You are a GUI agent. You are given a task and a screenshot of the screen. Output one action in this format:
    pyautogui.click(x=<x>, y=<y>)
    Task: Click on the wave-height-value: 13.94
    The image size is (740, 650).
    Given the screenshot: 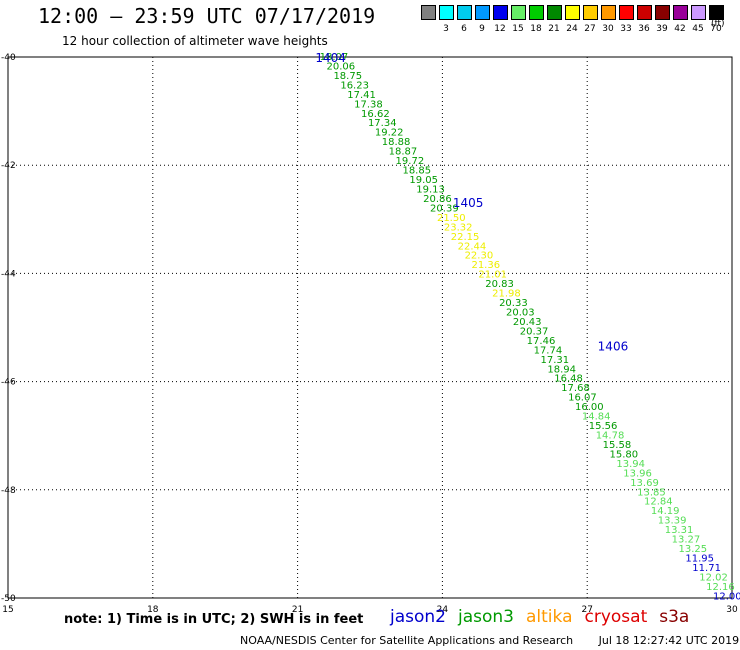 What is the action you would take?
    pyautogui.click(x=630, y=464)
    